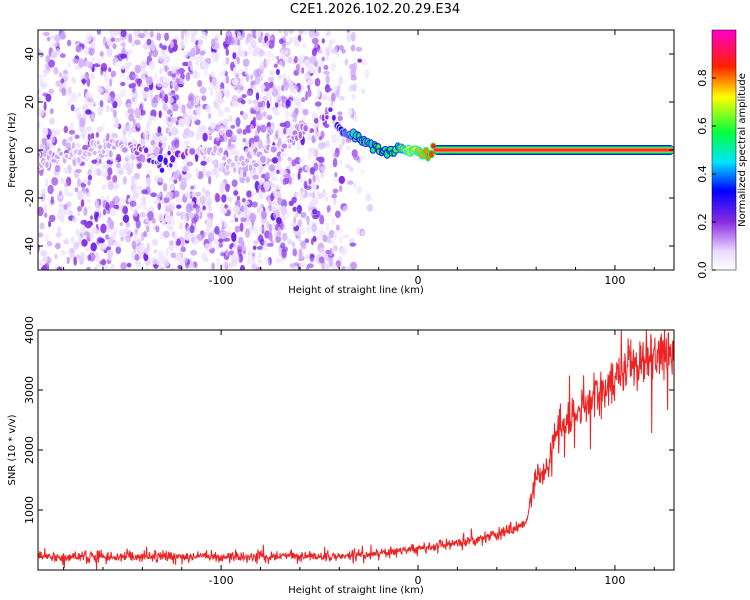 This screenshot has width=750, height=600. Describe the element at coordinates (247, 160) in the screenshot. I see `trace-blob` at that location.